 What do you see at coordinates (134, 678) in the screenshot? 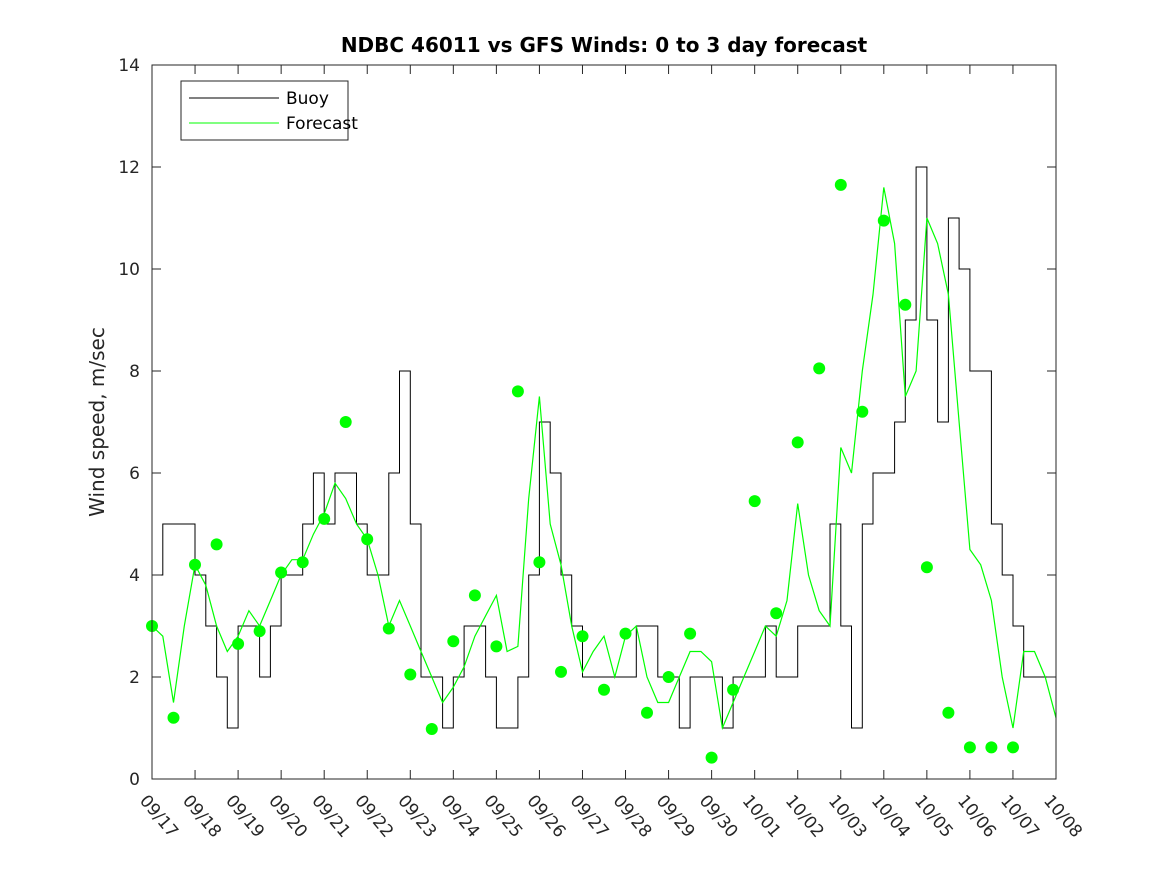
I see `y-tick-label: 2` at bounding box center [134, 678].